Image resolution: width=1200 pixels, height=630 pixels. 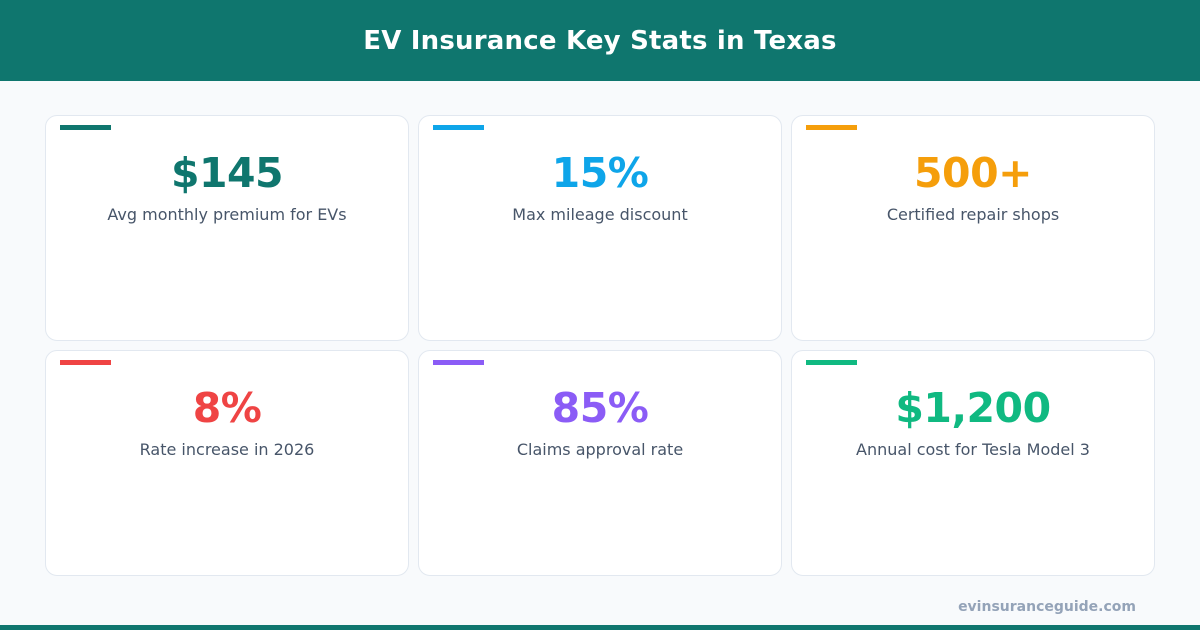 I want to click on bottom-accent-bar, so click(x=600, y=627).